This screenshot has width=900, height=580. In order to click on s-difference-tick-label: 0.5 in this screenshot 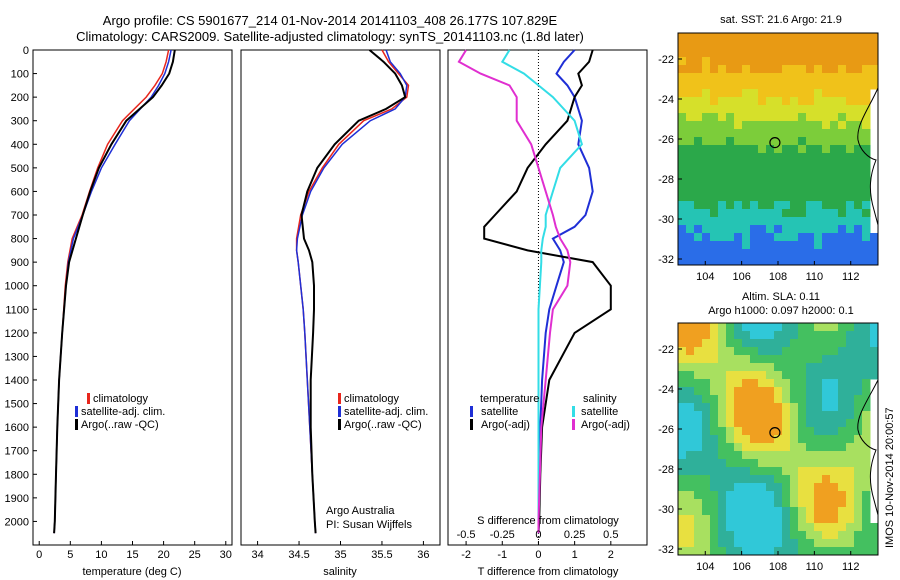, I will do `click(610, 535)`.